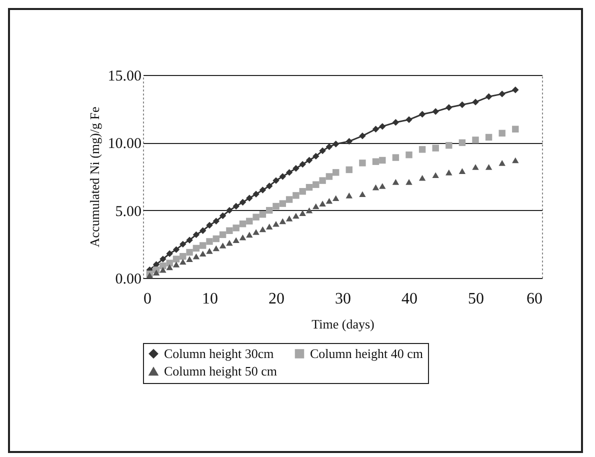  I want to click on x-tick-label: 50, so click(476, 299).